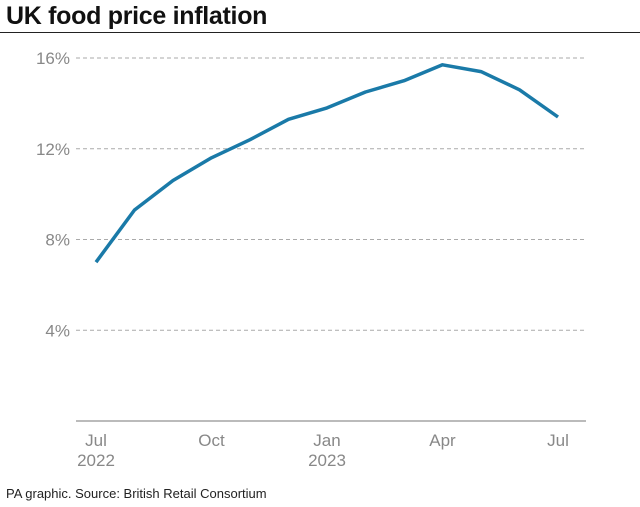 The image size is (640, 507). What do you see at coordinates (96, 460) in the screenshot?
I see `x-tick-year-label: 2022` at bounding box center [96, 460].